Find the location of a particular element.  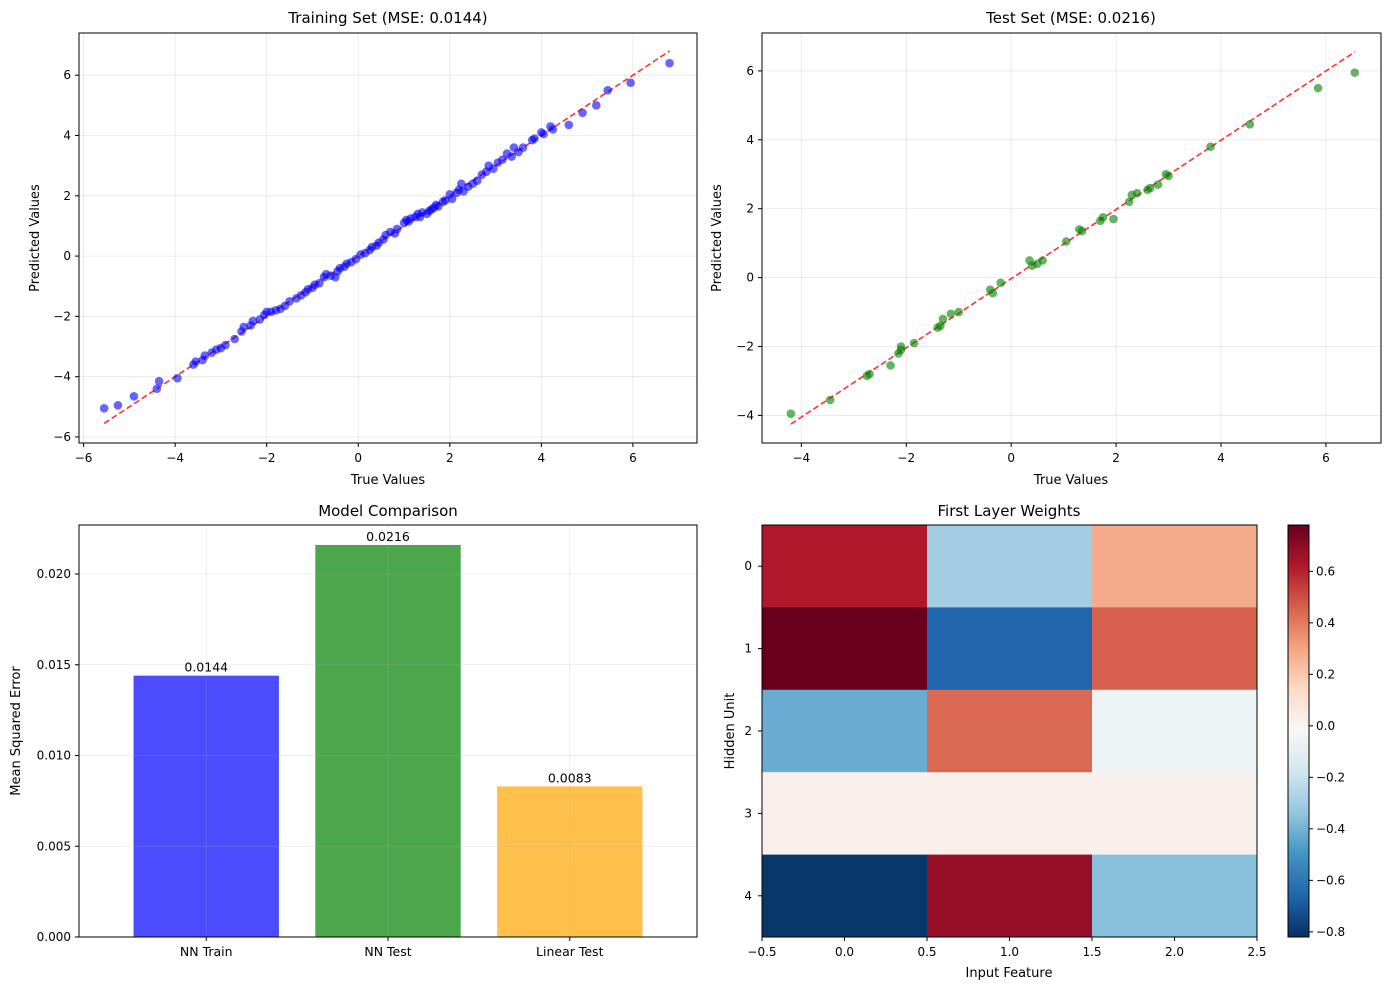

bar-linear-test is located at coordinates (570, 861).